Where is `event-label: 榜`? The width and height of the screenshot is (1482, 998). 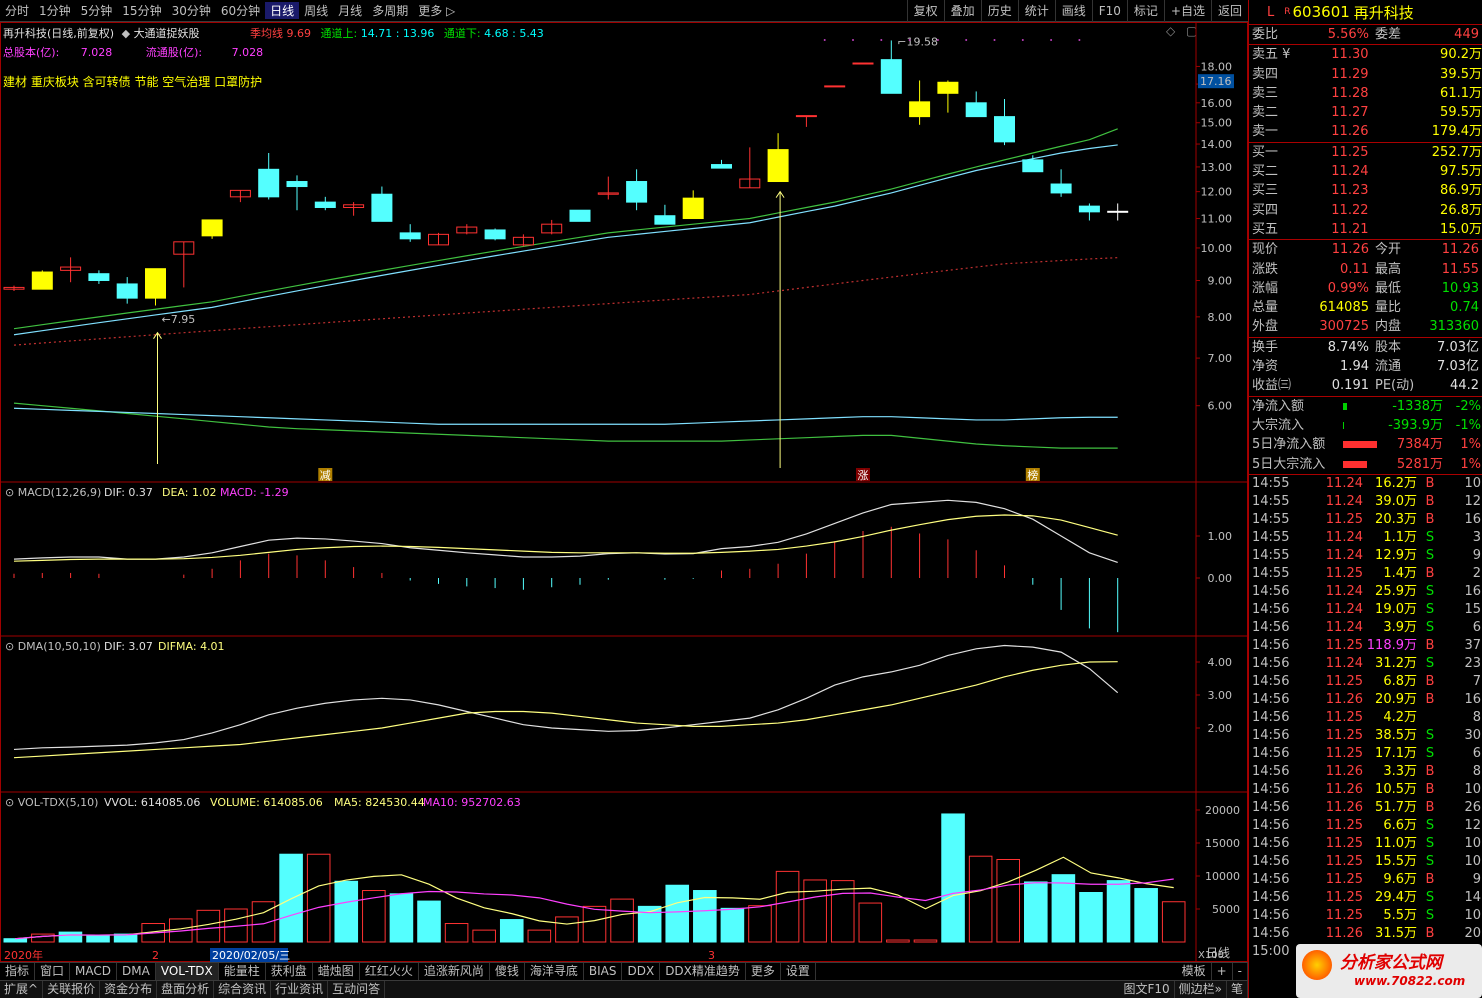
event-label: 榜 is located at coordinates (1032, 475).